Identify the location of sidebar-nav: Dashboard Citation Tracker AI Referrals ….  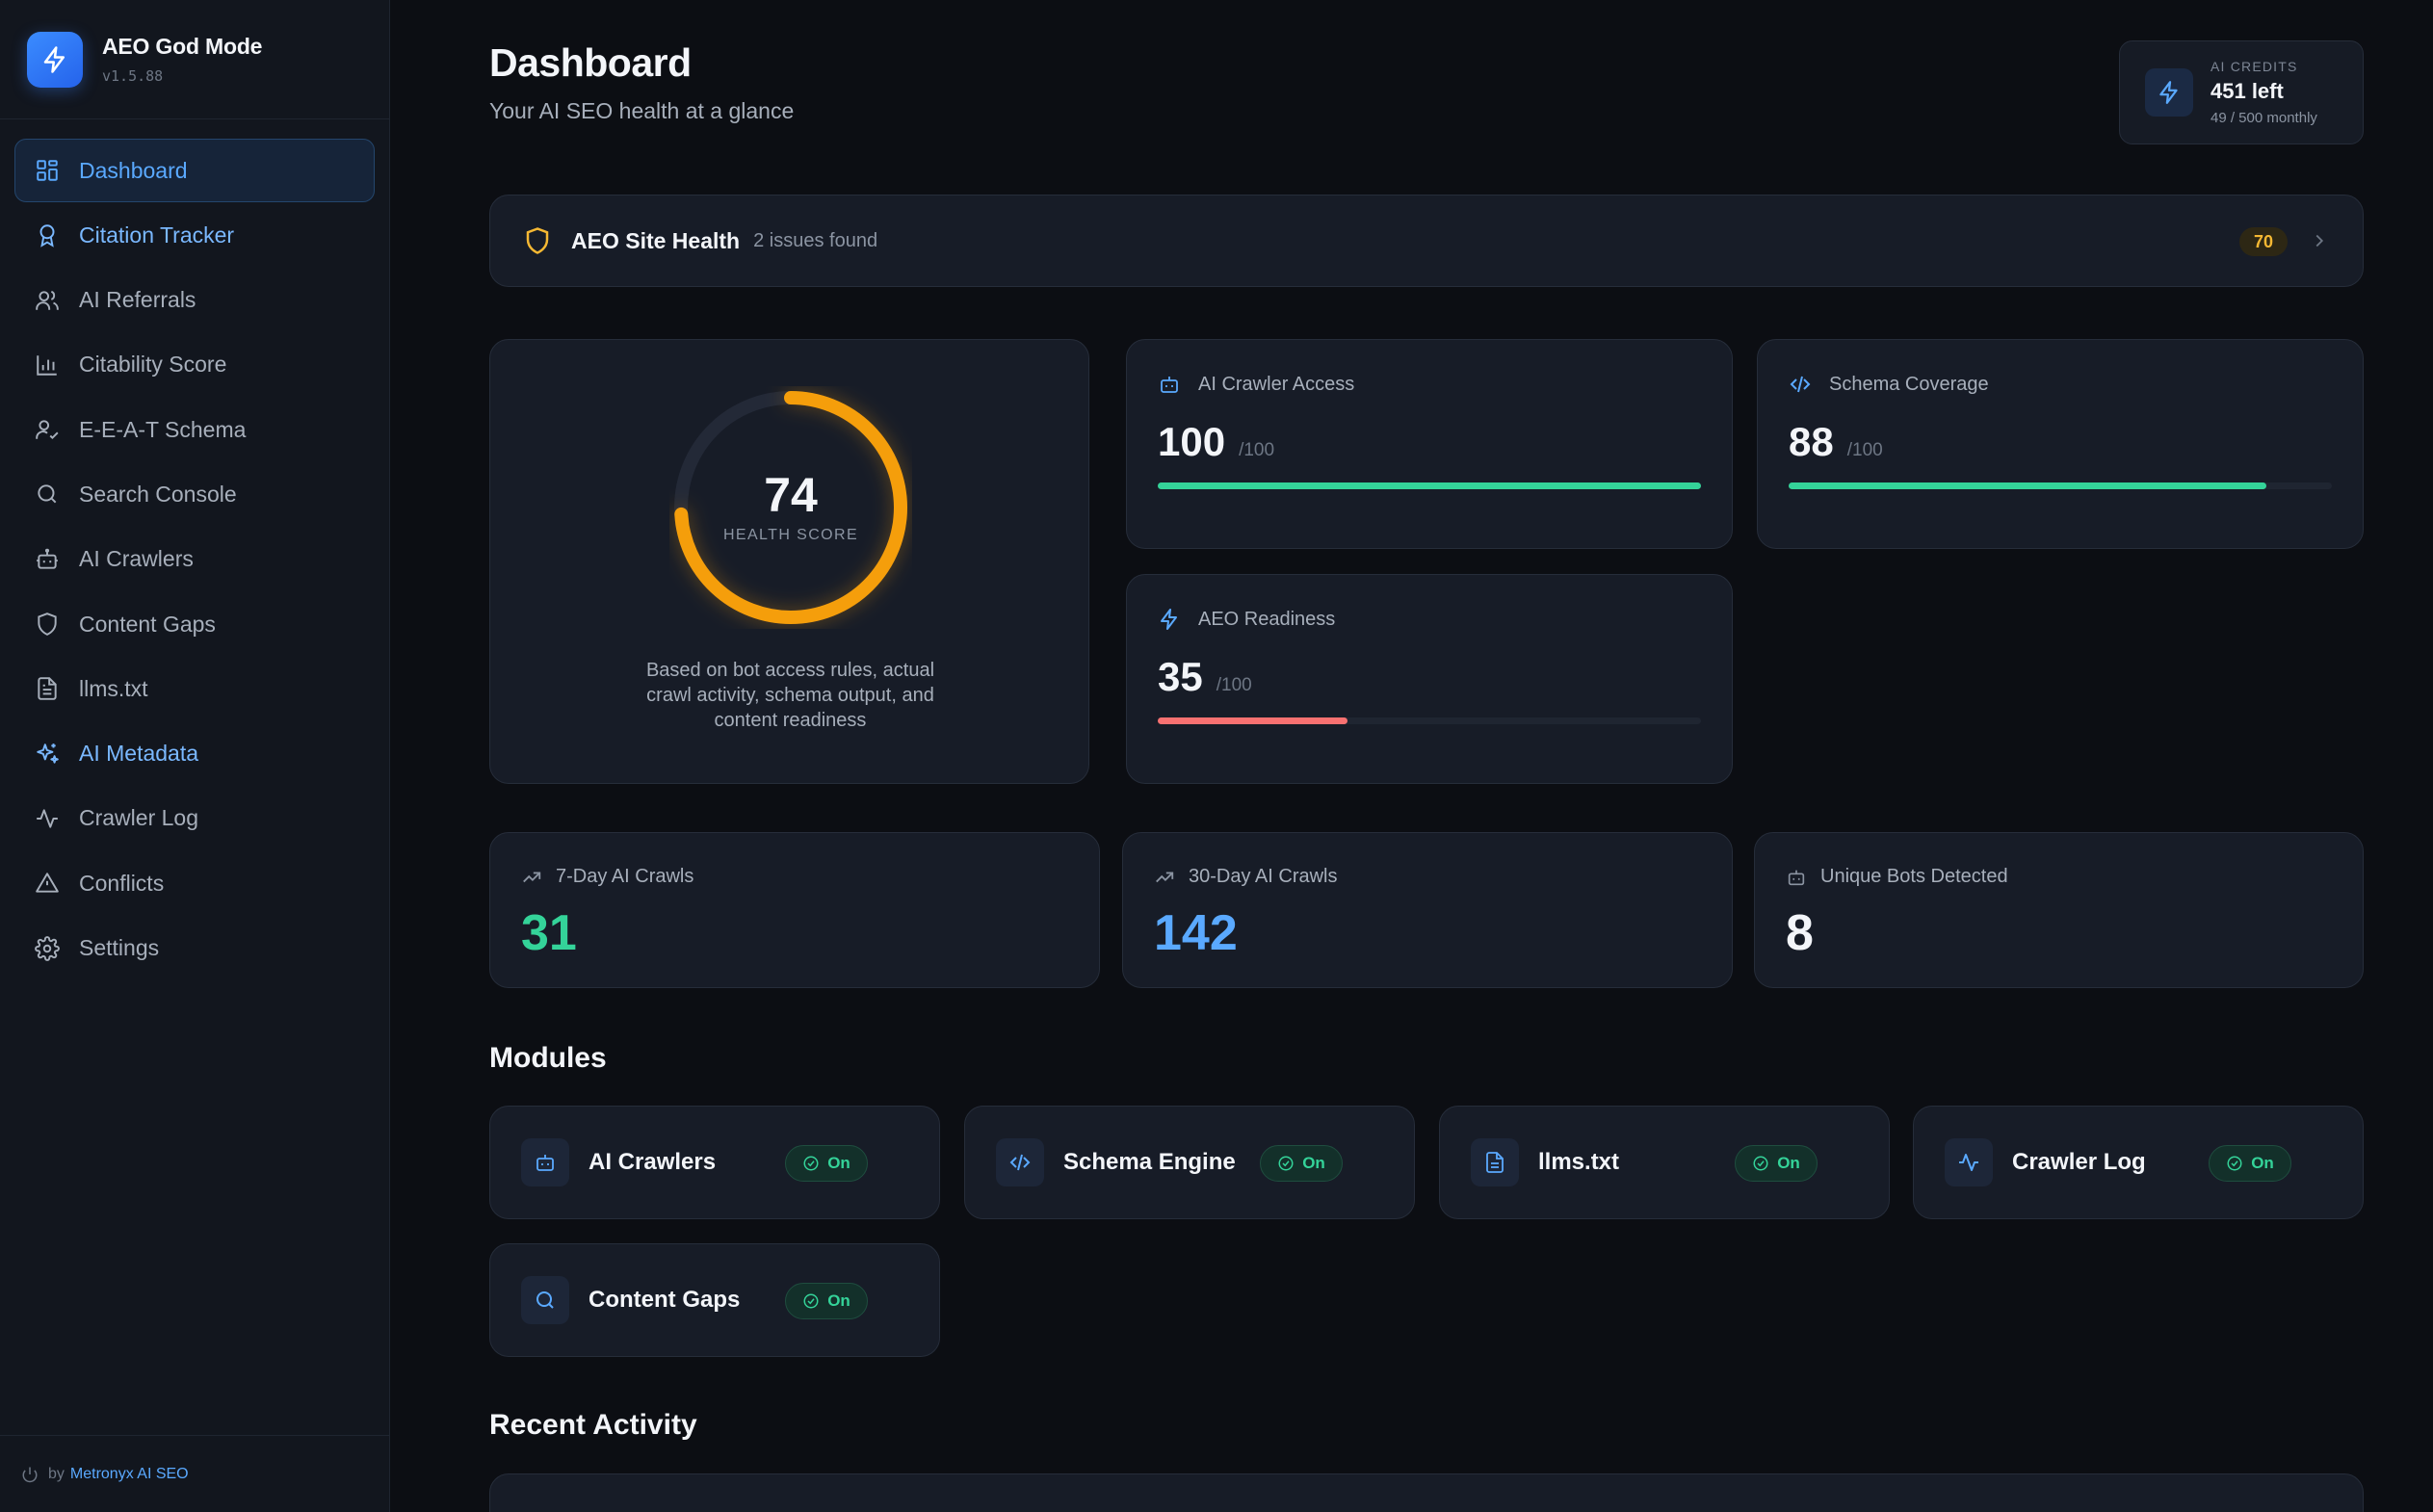
(194, 549).